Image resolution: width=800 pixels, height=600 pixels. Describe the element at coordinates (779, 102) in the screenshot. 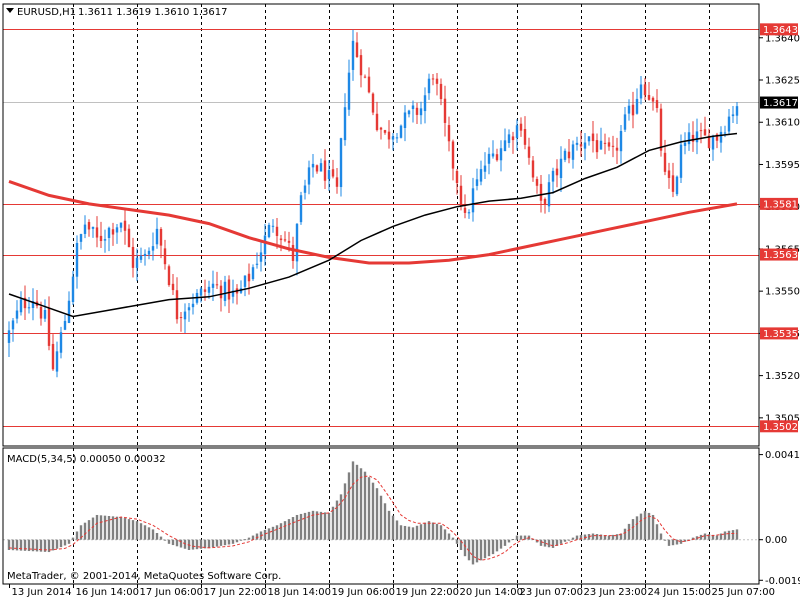

I see `current-price-tag` at that location.